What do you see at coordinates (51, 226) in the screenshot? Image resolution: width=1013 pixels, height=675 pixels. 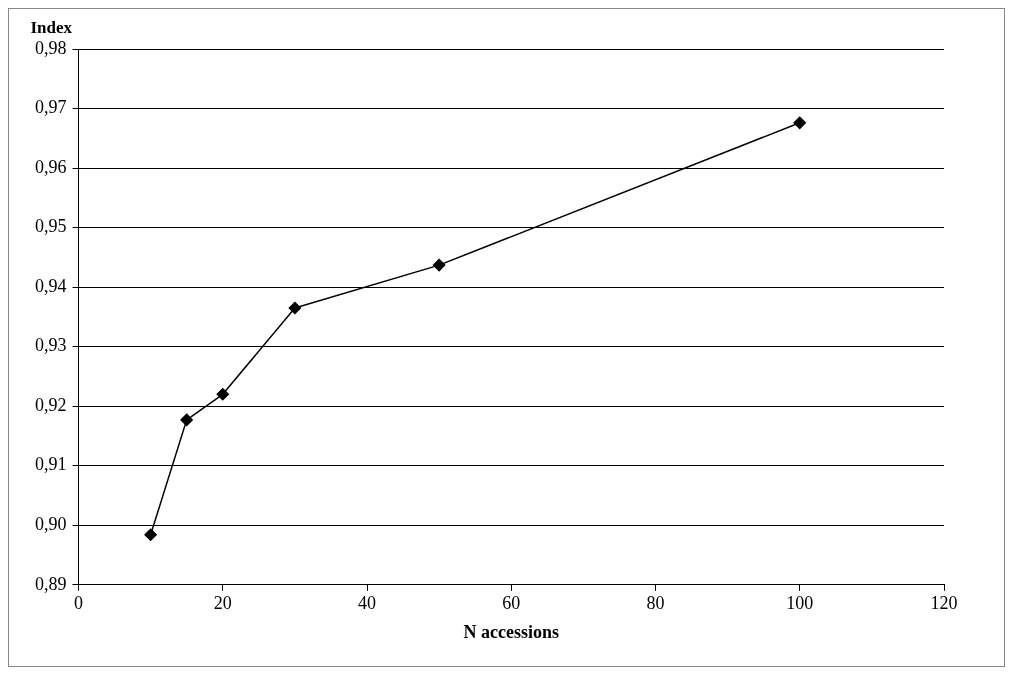 I see `y-tick-label: 0,95` at bounding box center [51, 226].